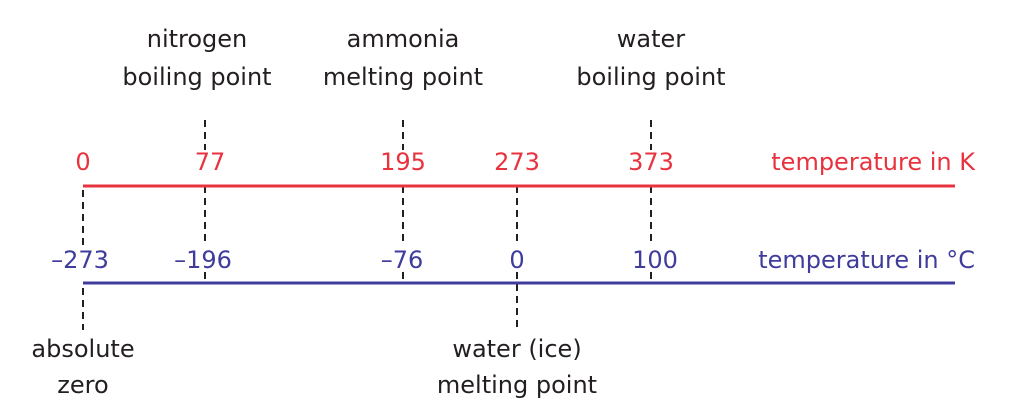 This screenshot has height=416, width=1024. I want to click on annotation: nitrogen, so click(197, 39).